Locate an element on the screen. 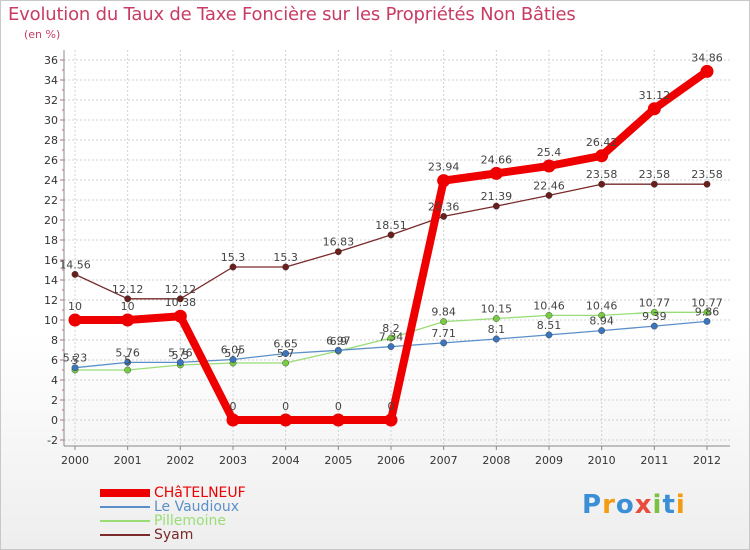 This screenshot has height=550, width=750. data-label-pillemoine: 5 is located at coordinates (75, 360).